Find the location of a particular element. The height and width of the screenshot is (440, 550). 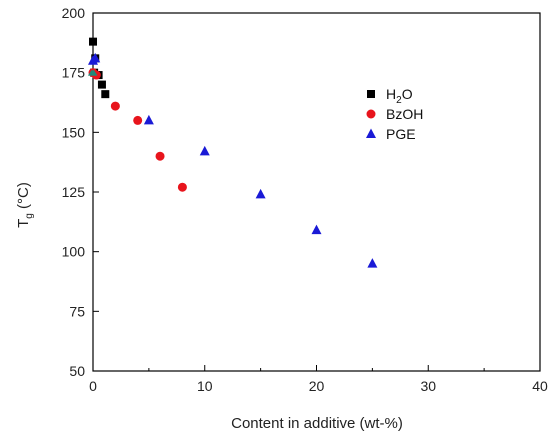

legend-label: BzOH is located at coordinates (404, 114).